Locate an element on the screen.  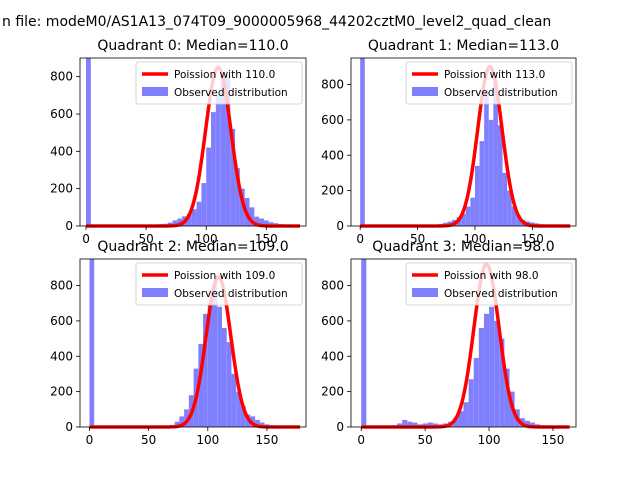
legend-poisson-label: Poission with 109.0 is located at coordinates (224, 276).